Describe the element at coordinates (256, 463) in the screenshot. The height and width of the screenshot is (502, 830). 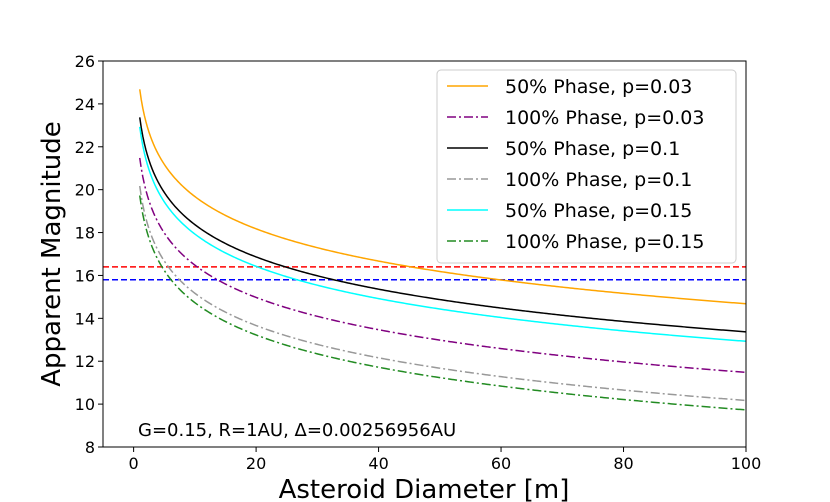
I see `x-tick-label: 20` at that location.